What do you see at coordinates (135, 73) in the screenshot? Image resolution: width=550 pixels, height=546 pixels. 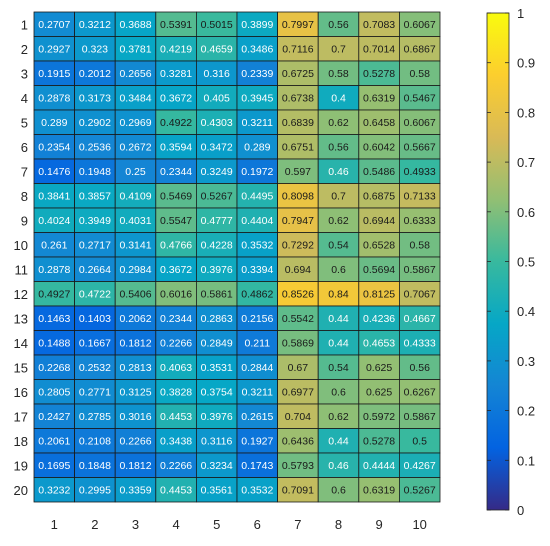 I see `heatmap-cell-r3-c3` at bounding box center [135, 73].